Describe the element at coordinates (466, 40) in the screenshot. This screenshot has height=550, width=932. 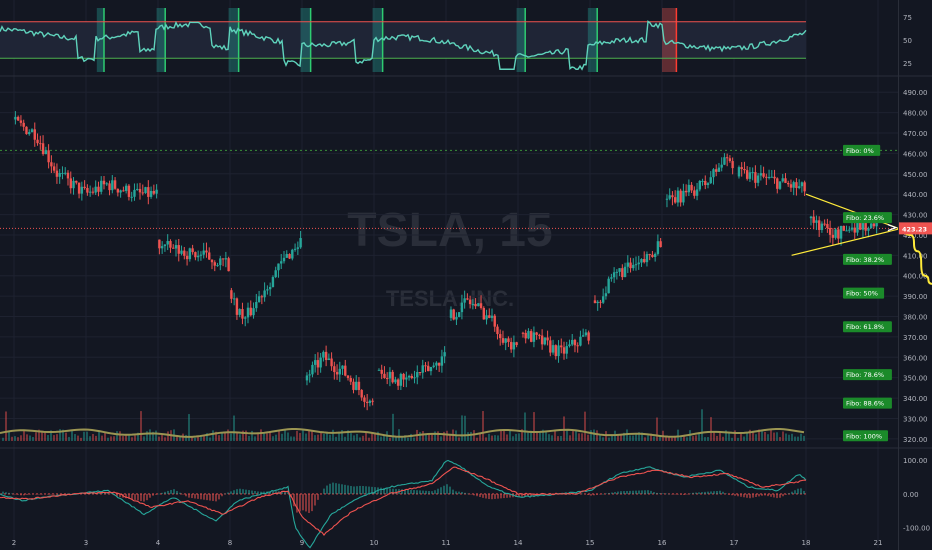
I see `rsi-panel: 75 50 25` at that location.